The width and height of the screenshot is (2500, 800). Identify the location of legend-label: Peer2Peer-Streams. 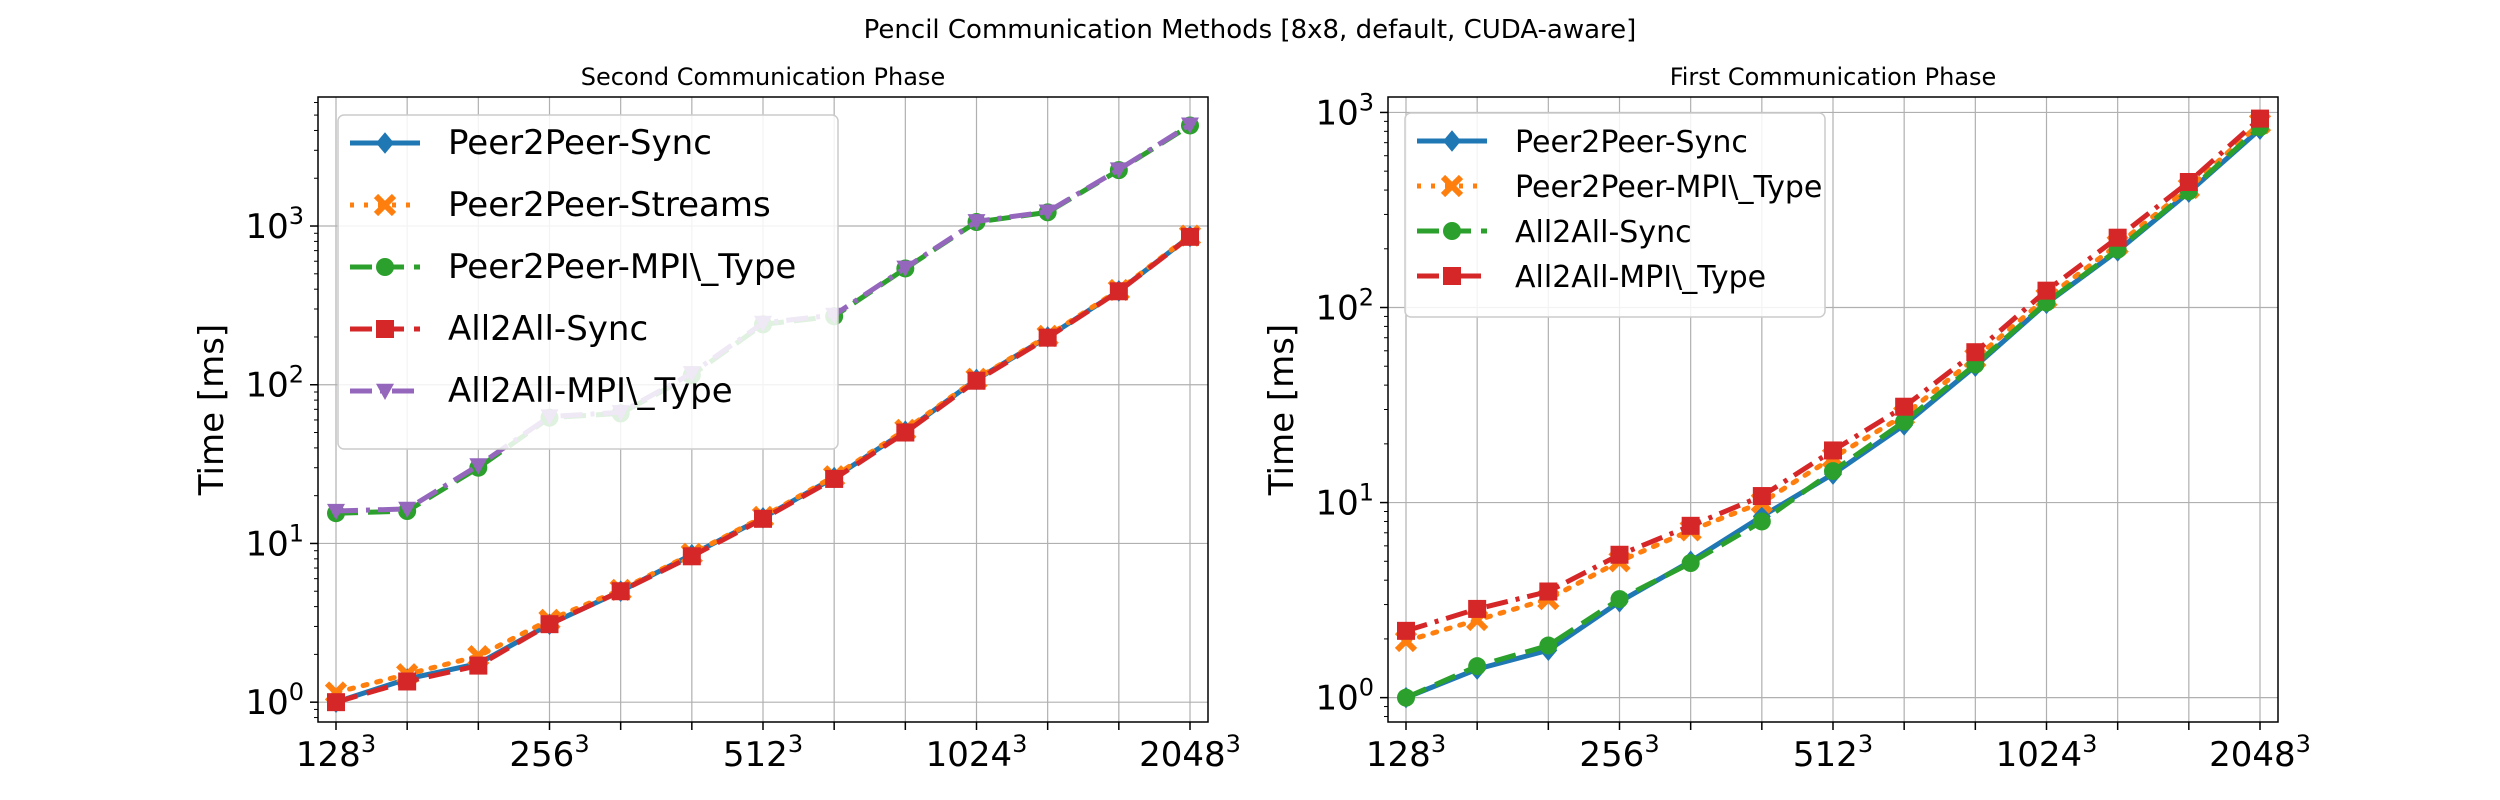
(609, 205).